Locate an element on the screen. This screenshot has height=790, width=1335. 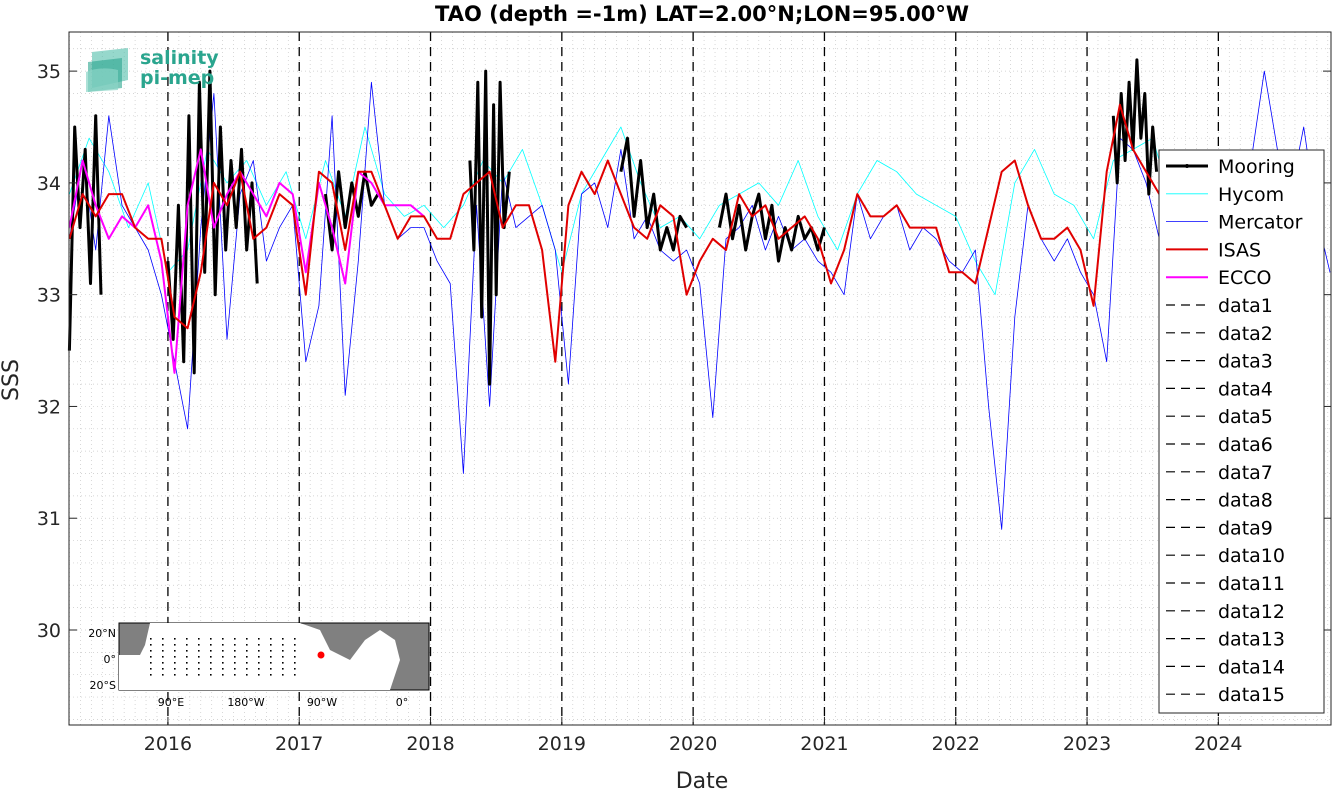
legend-label-data5: data5 is located at coordinates (1245, 417).